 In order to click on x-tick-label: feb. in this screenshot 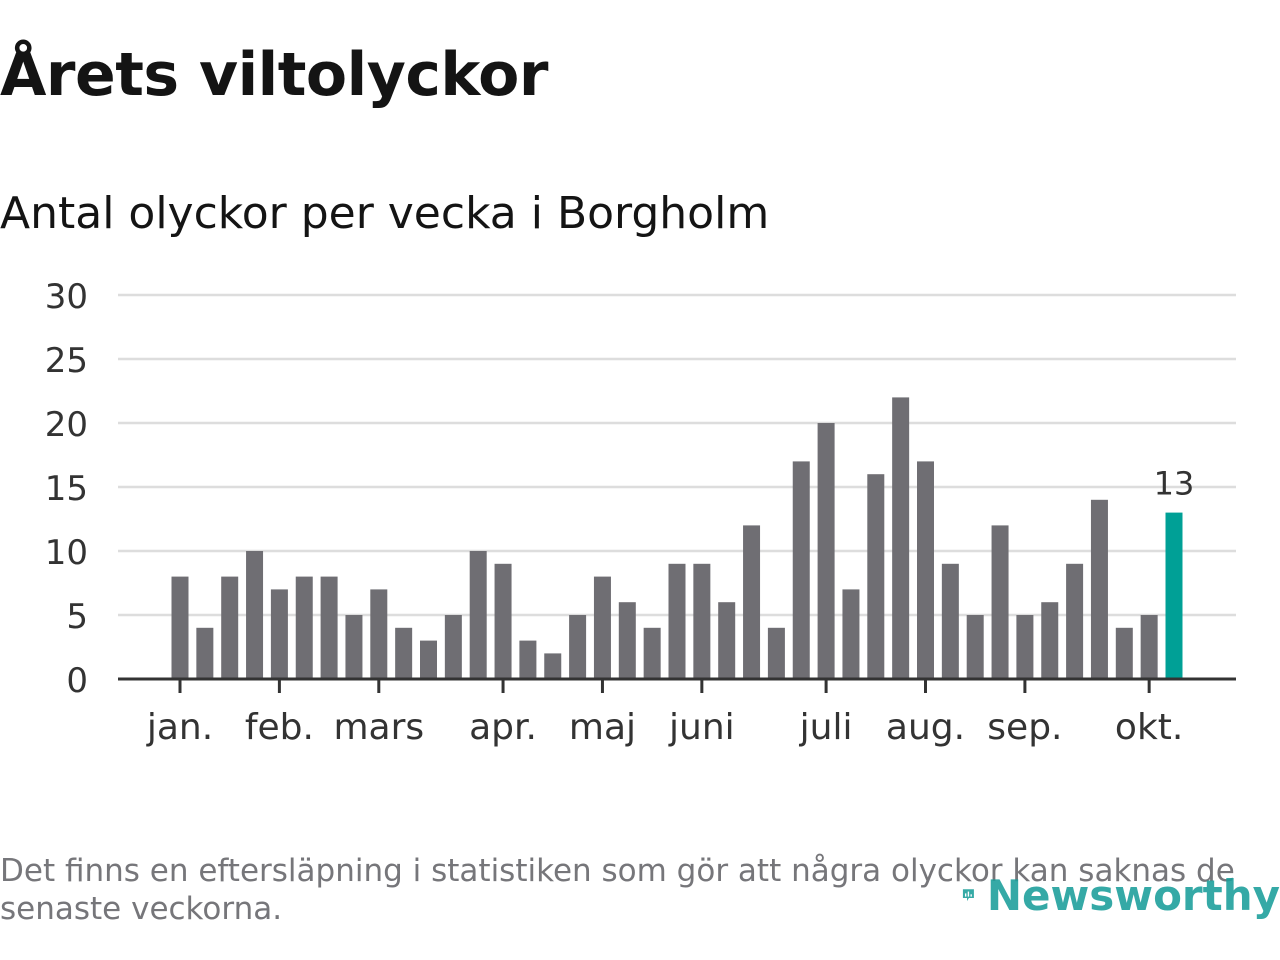, I will do `click(279, 727)`.